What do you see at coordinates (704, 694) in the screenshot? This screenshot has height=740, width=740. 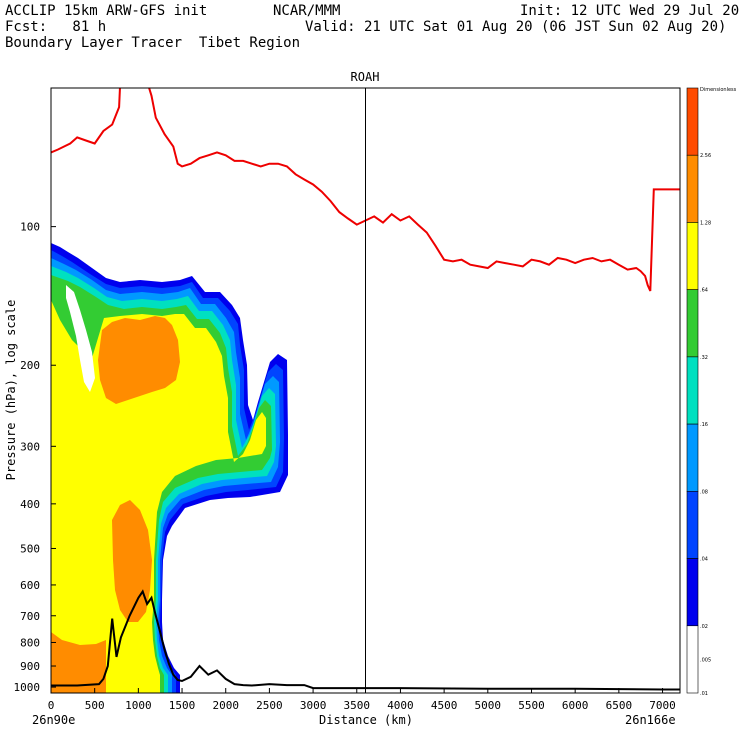 I see `colorbar-label: .01` at bounding box center [704, 694].